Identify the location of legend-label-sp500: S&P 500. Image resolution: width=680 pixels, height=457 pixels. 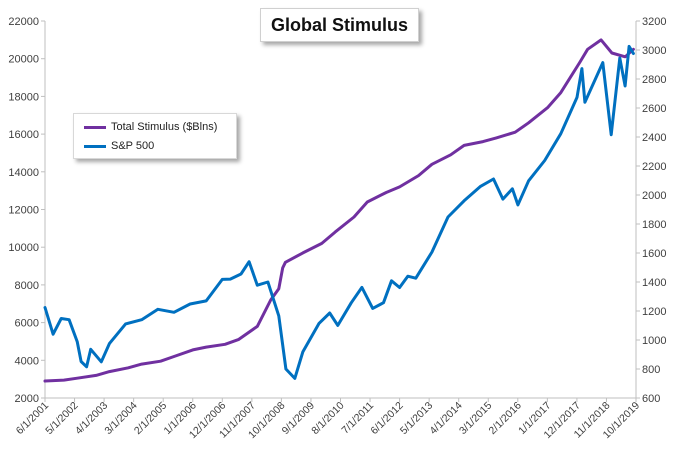
(133, 146).